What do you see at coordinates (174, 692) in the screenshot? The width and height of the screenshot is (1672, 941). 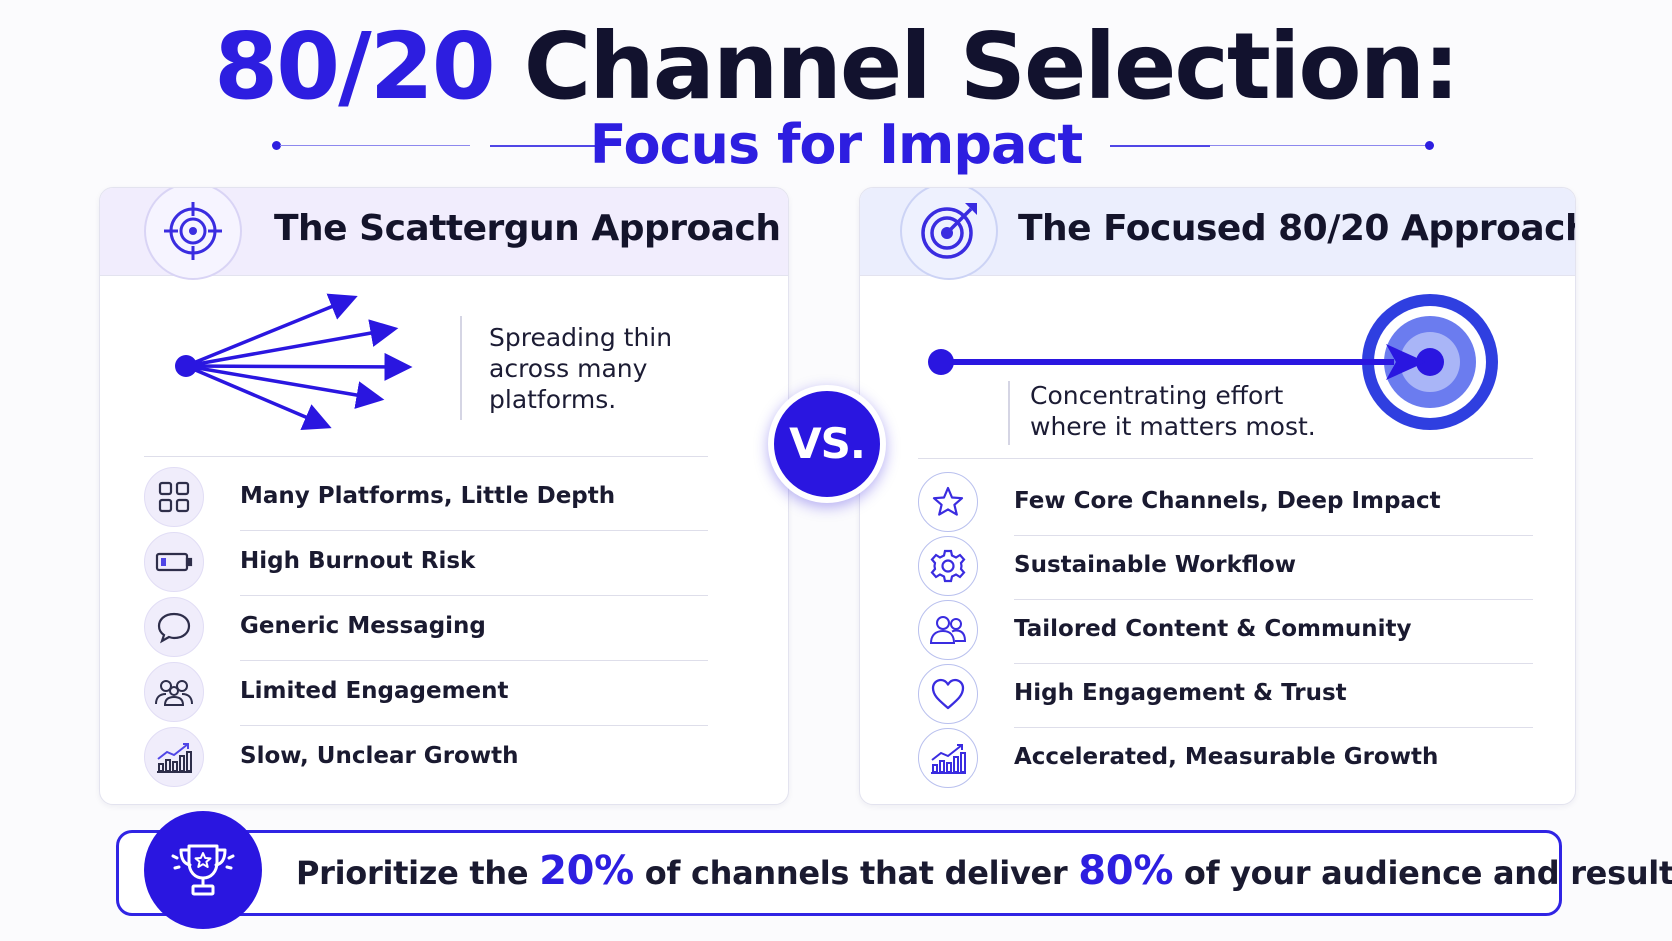 I see `group-icon` at bounding box center [174, 692].